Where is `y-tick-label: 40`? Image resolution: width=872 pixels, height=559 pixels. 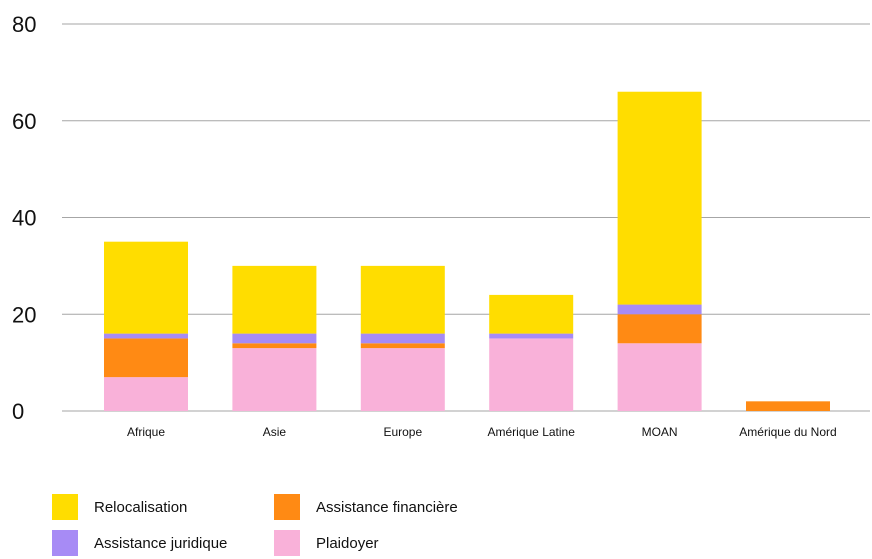 y-tick-label: 40 is located at coordinates (24, 218).